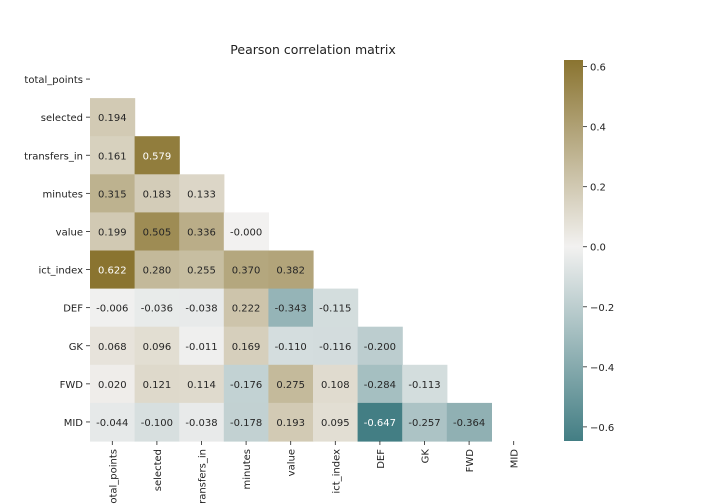  I want to click on cell-value-label: -0.364, so click(469, 423).